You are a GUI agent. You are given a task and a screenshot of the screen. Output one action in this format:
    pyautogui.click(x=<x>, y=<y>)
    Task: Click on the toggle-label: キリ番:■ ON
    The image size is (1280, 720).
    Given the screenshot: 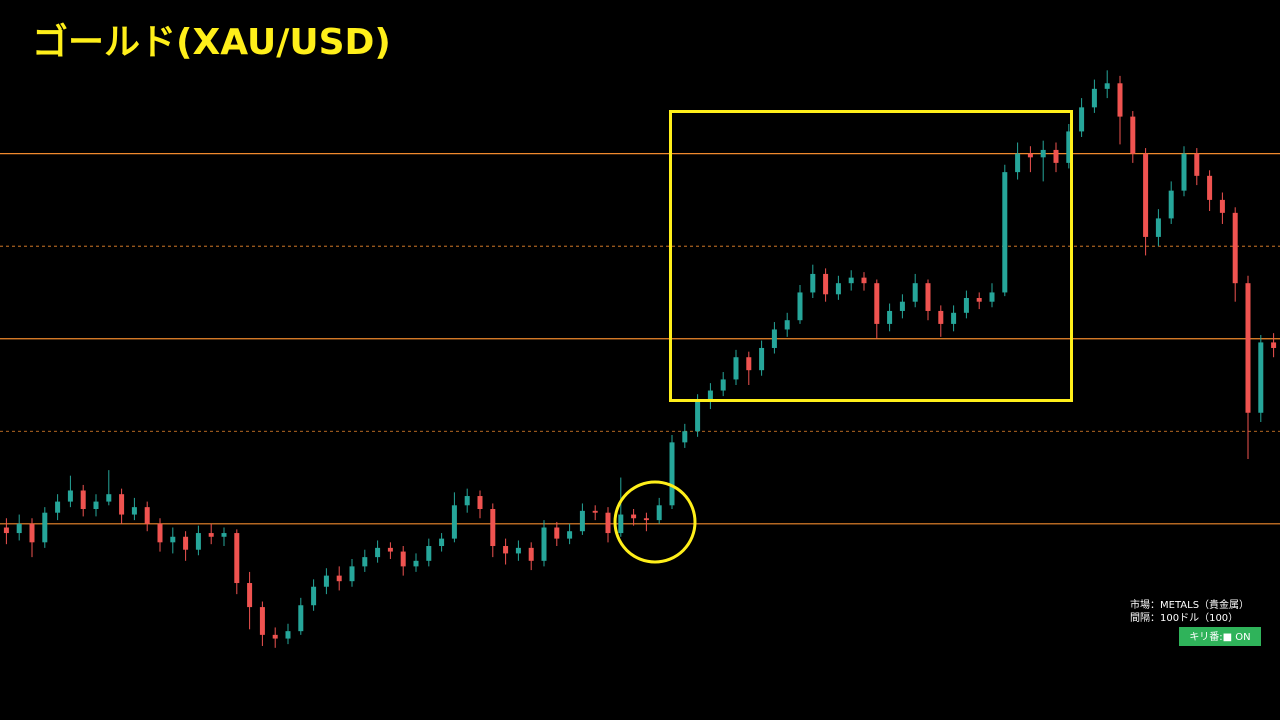 What is the action you would take?
    pyautogui.click(x=1219, y=637)
    